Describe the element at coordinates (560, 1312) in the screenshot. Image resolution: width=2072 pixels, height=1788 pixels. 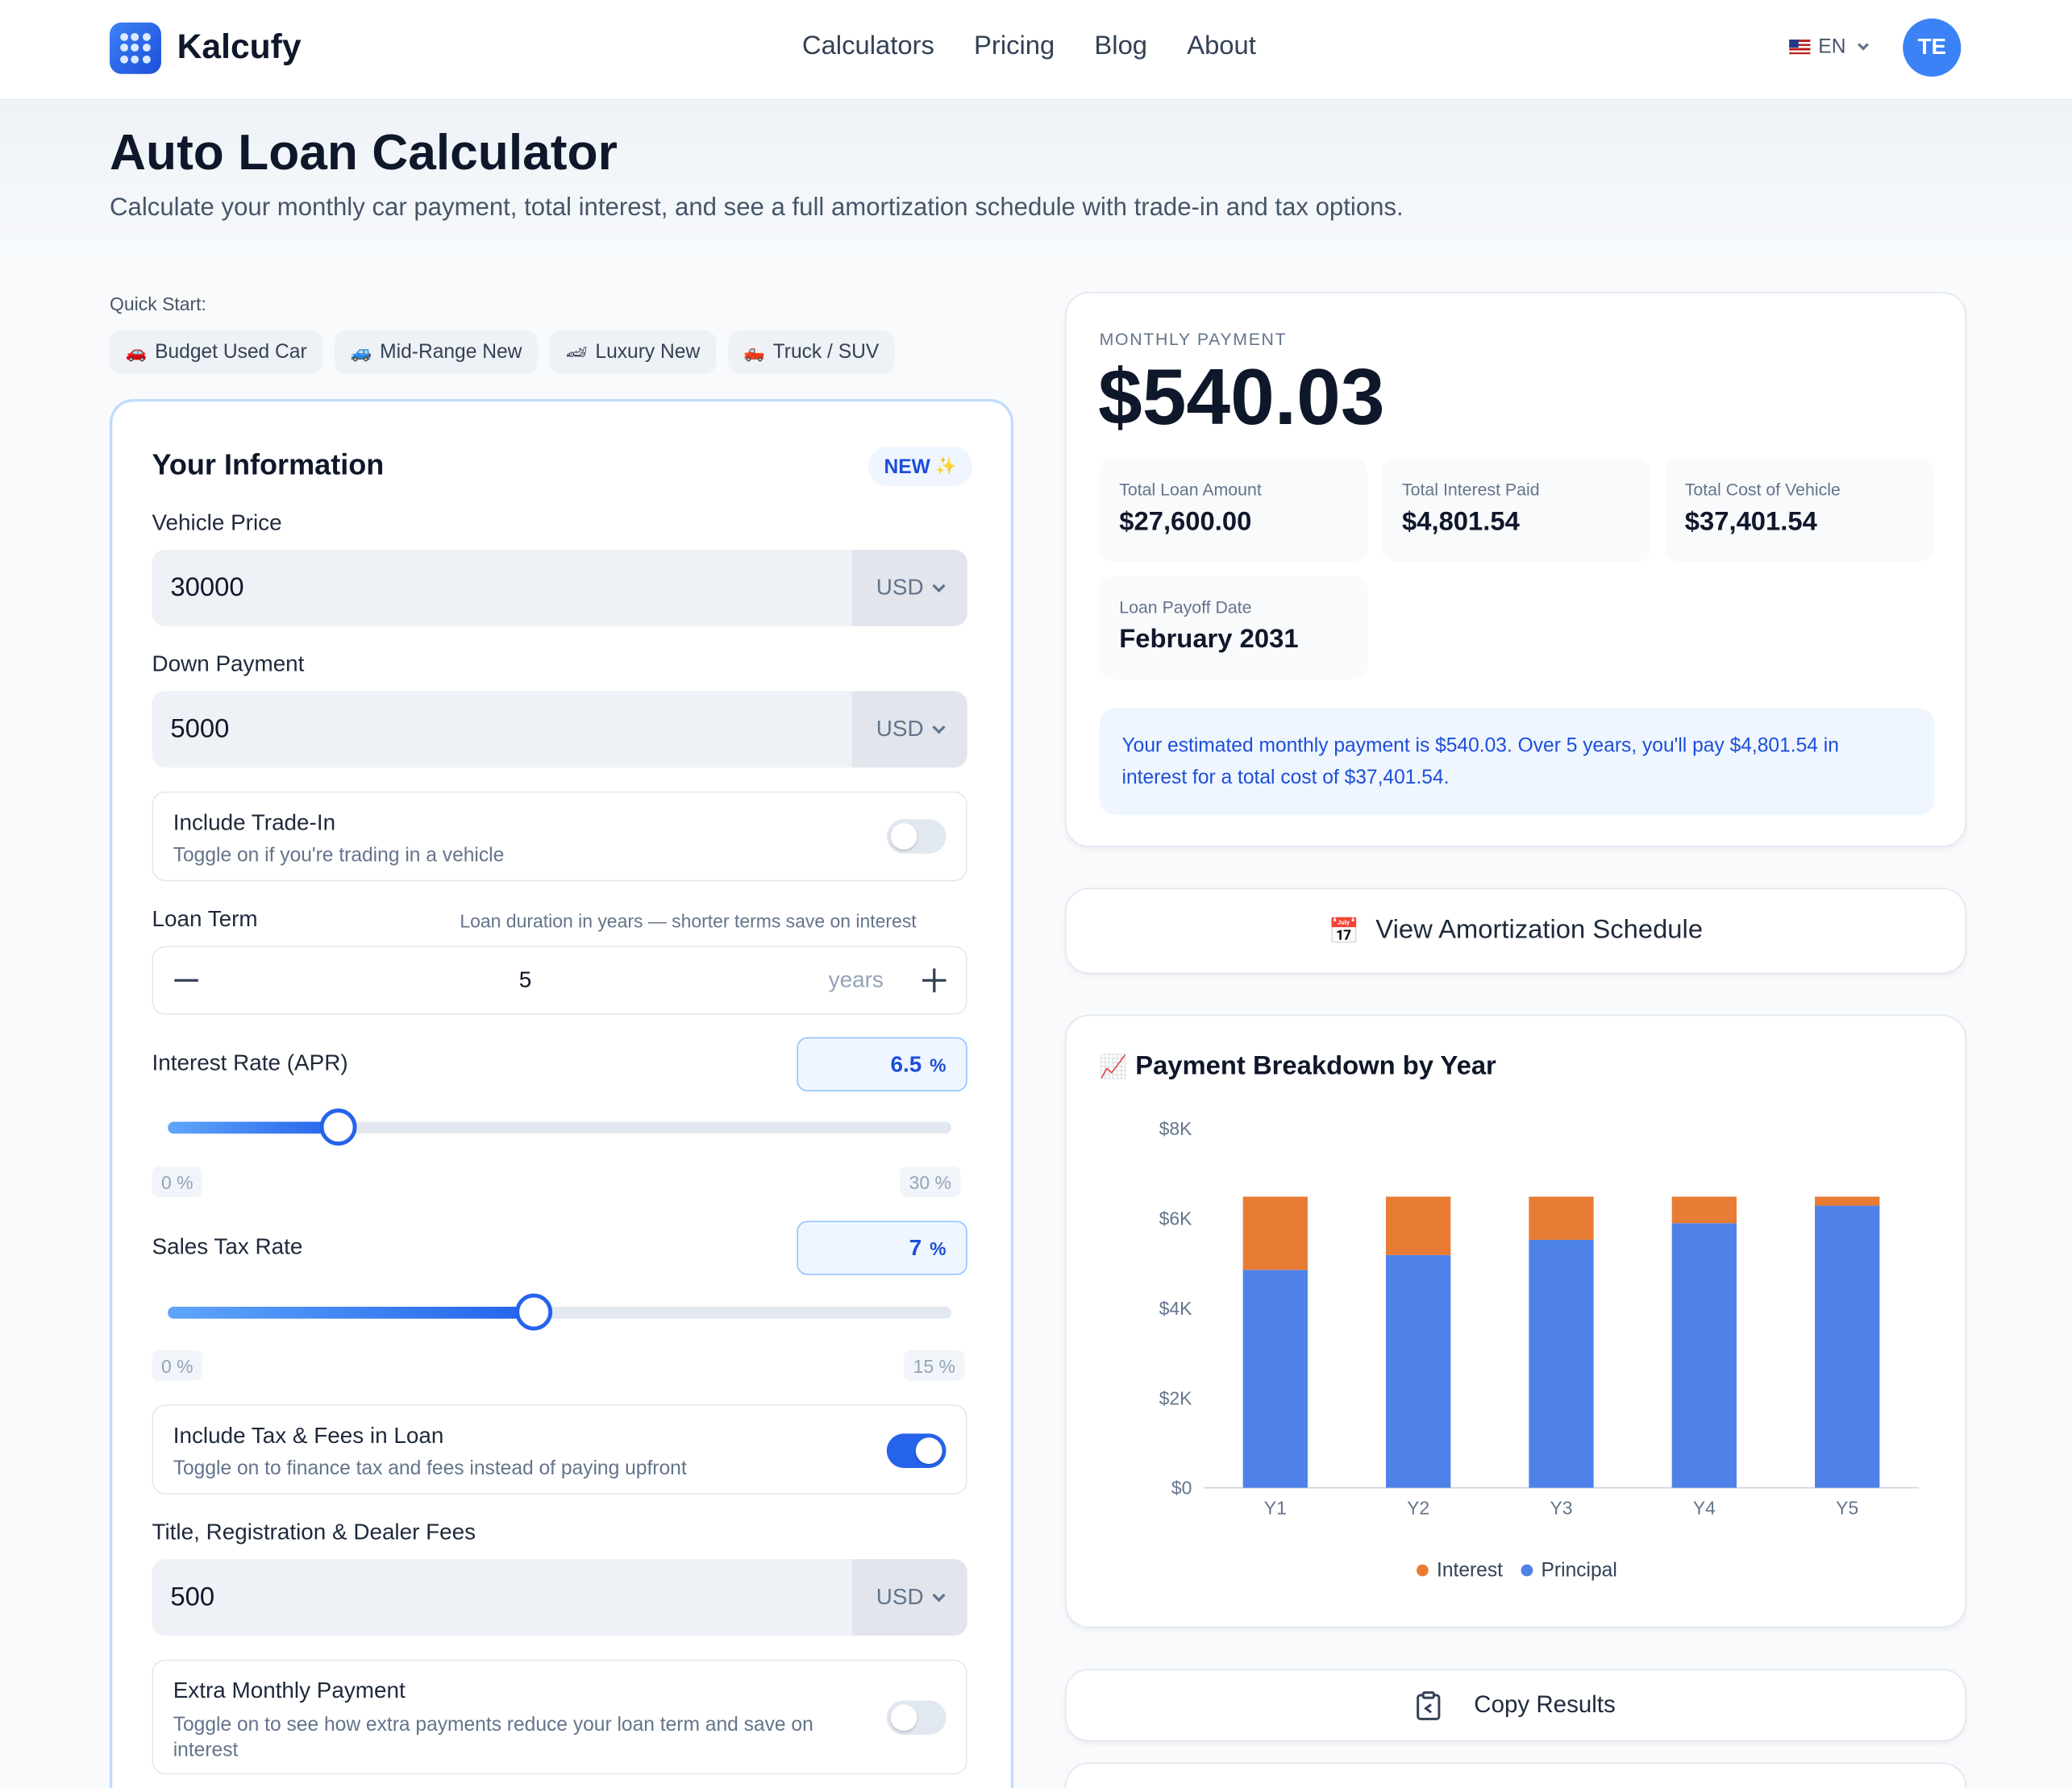
I see `sales-tax-slider` at that location.